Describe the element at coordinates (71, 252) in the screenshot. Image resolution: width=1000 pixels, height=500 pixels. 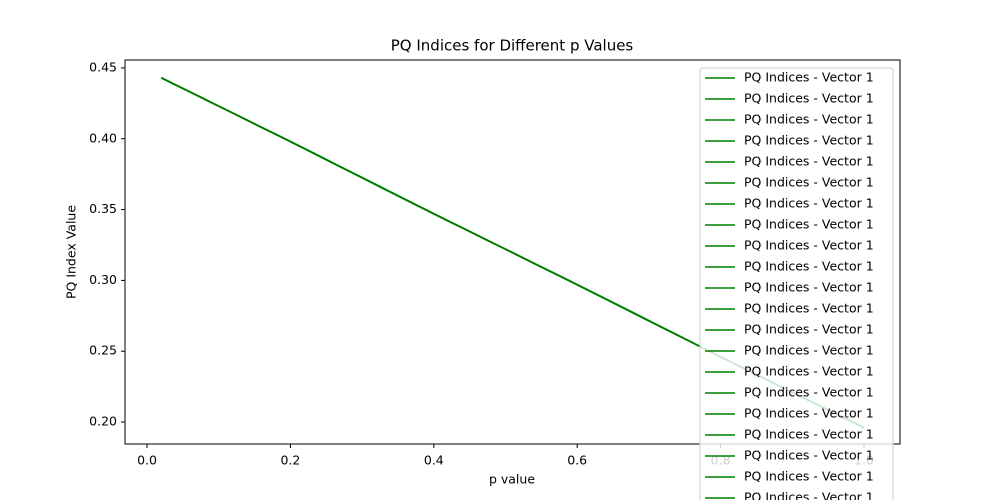
I see `y-axis-label: PQ Index Value` at that location.